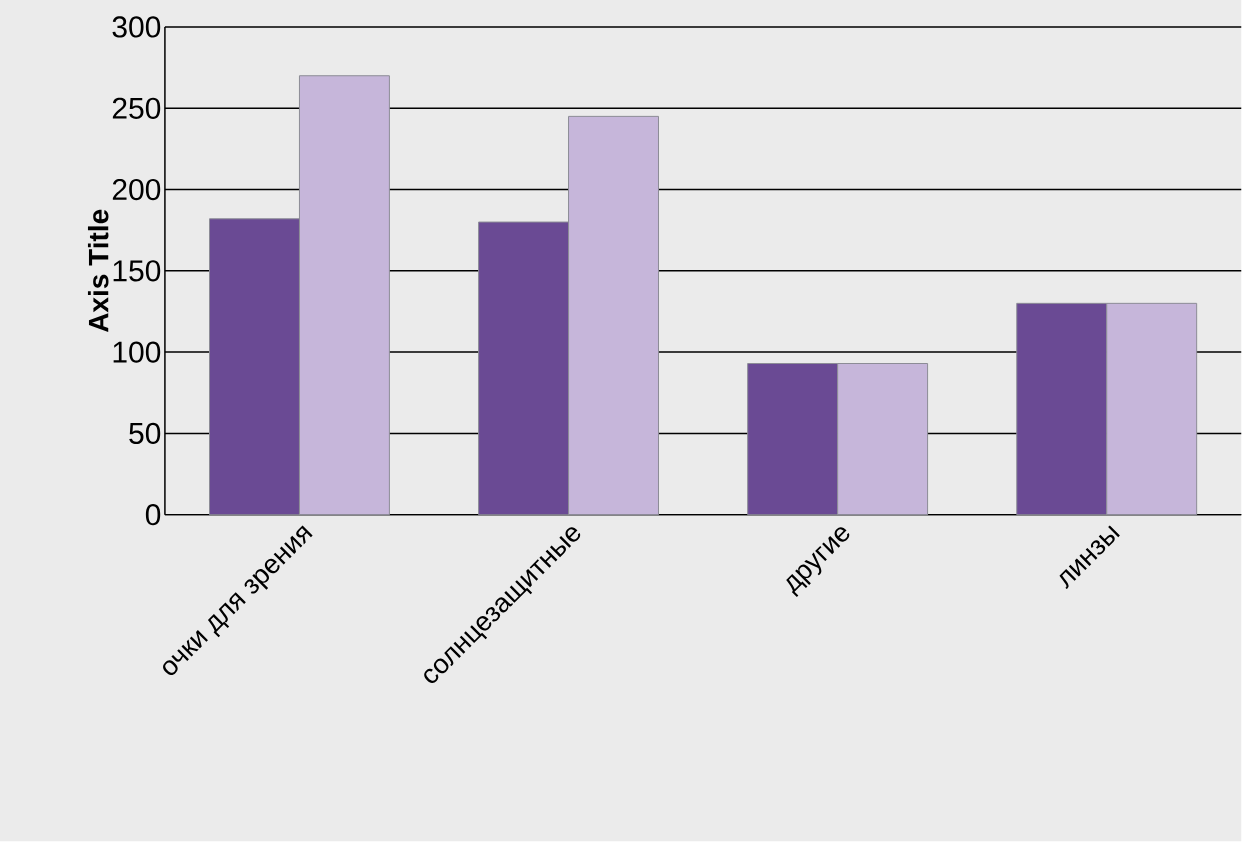 This screenshot has width=1242, height=842. What do you see at coordinates (145, 434) in the screenshot?
I see `y-tick-label: 50` at bounding box center [145, 434].